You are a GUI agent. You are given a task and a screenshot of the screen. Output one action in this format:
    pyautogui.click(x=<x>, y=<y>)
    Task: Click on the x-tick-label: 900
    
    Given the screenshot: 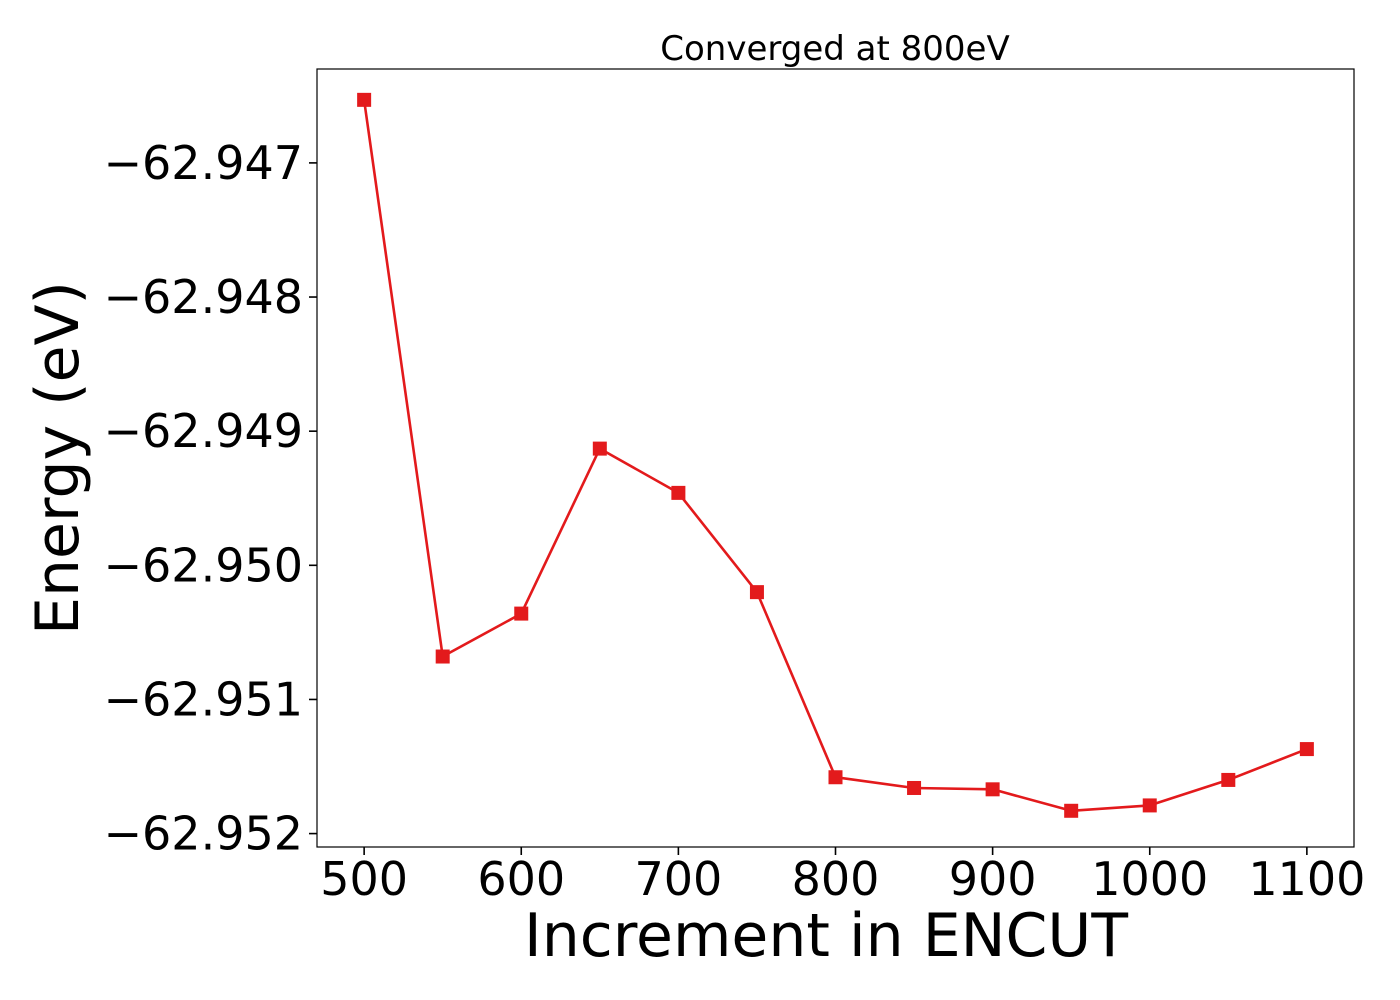 What is the action you would take?
    pyautogui.click(x=993, y=879)
    